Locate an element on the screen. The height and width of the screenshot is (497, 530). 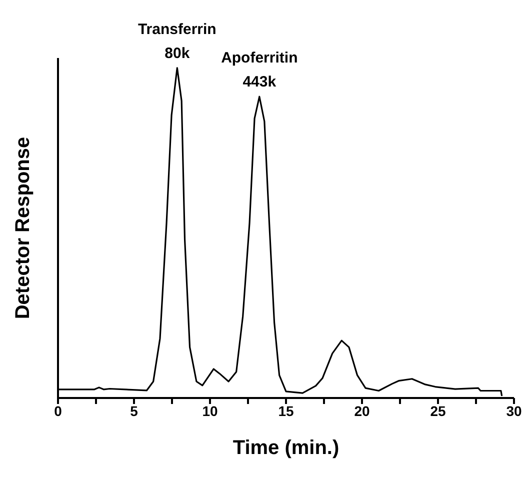
annotation: Apoferritin 443k is located at coordinates (259, 70).